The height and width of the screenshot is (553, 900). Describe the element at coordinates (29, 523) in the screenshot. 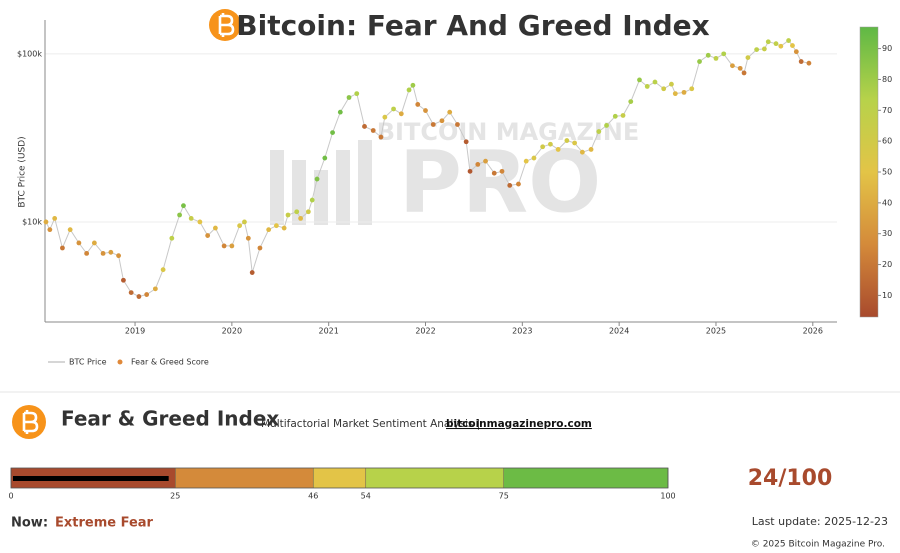

I see `now-label: Now:` at that location.